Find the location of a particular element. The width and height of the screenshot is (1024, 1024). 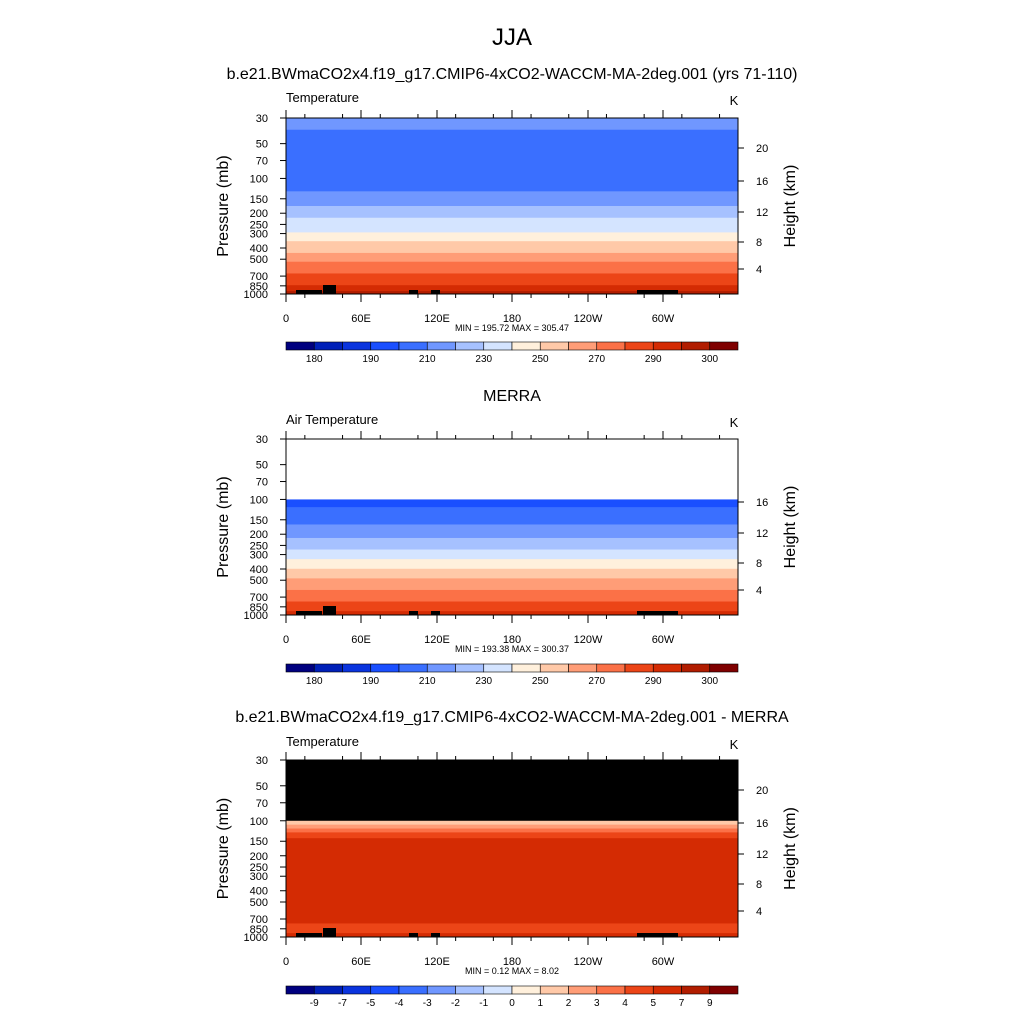

colorbar-label: -2 is located at coordinates (455, 1003).